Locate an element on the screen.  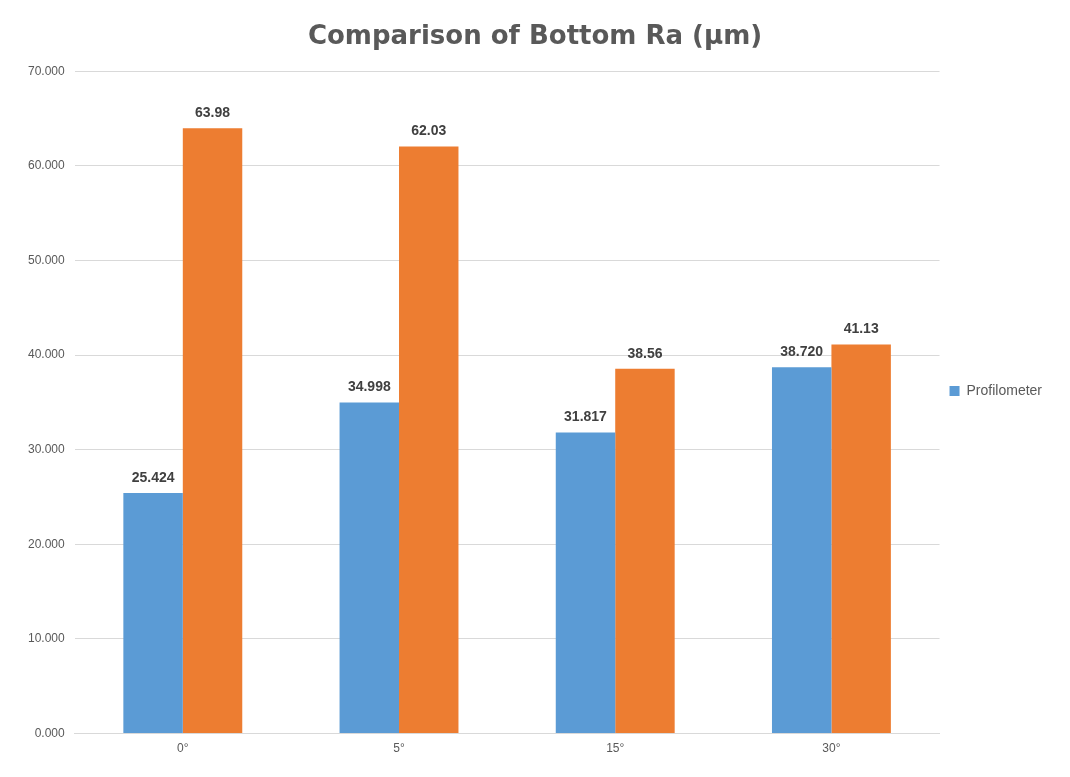
y-tick-label: 70.000 is located at coordinates (47, 70).